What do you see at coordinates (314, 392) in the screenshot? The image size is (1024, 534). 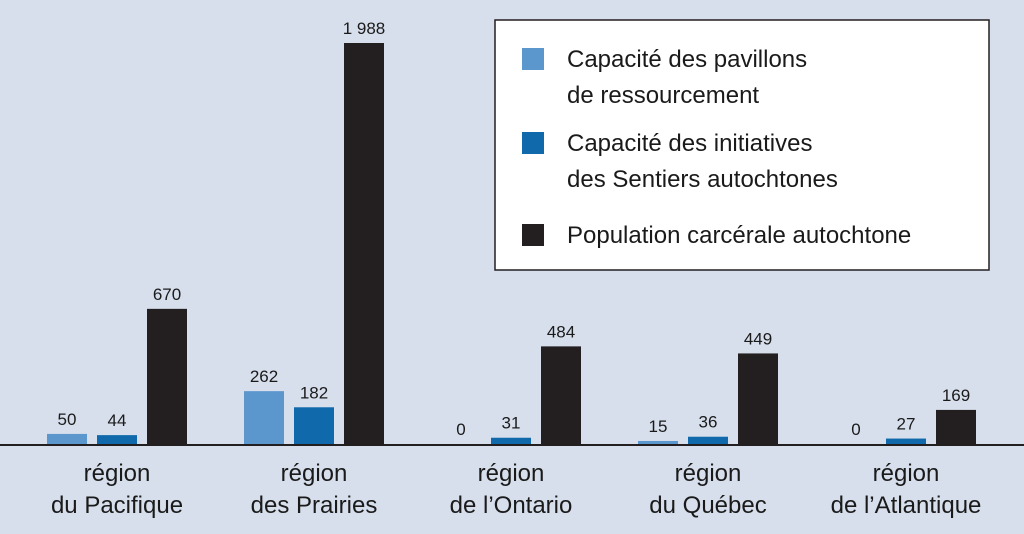 I see `data-label: 182` at bounding box center [314, 392].